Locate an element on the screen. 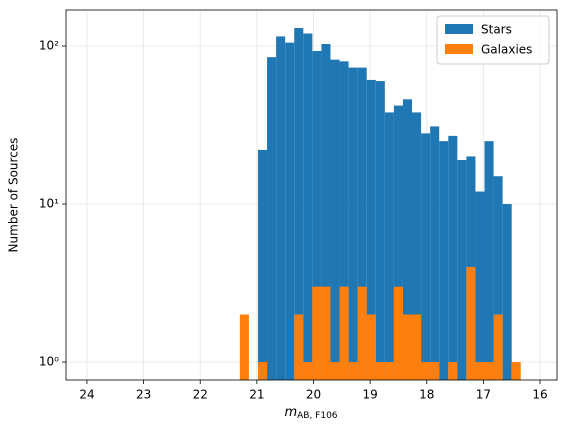 Image resolution: width=570 pixels, height=433 pixels. x-axis-label: mAB, F106 is located at coordinates (310, 413).